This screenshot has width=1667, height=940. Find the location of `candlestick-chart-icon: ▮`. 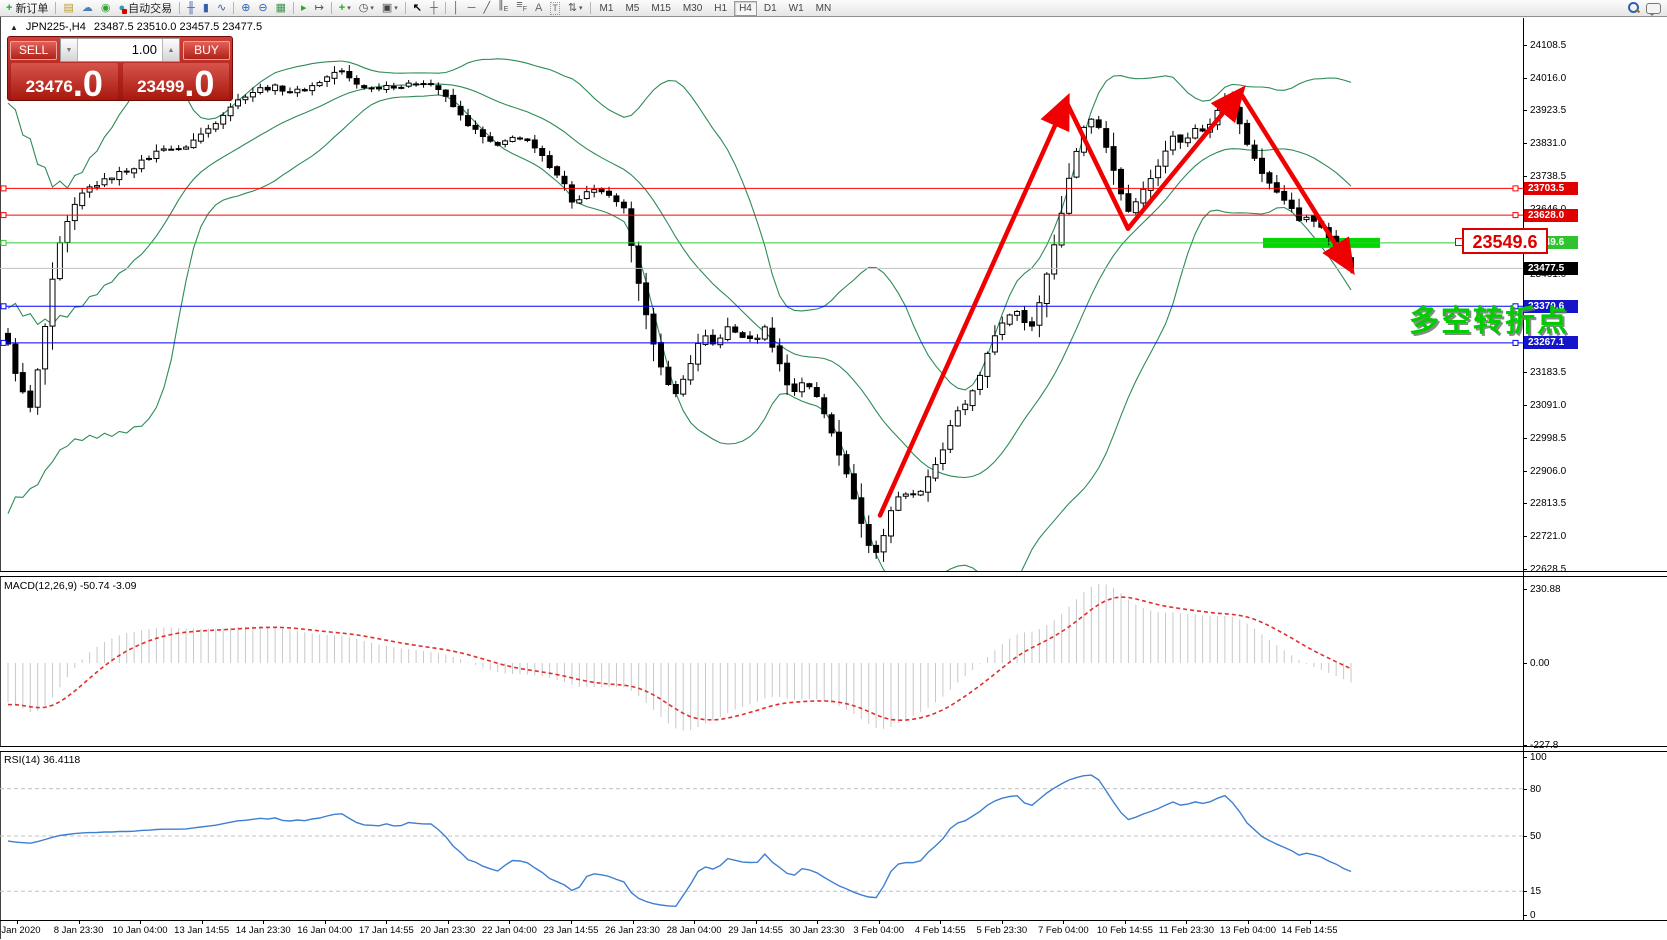

candlestick-chart-icon: ▮ is located at coordinates (205, 7).